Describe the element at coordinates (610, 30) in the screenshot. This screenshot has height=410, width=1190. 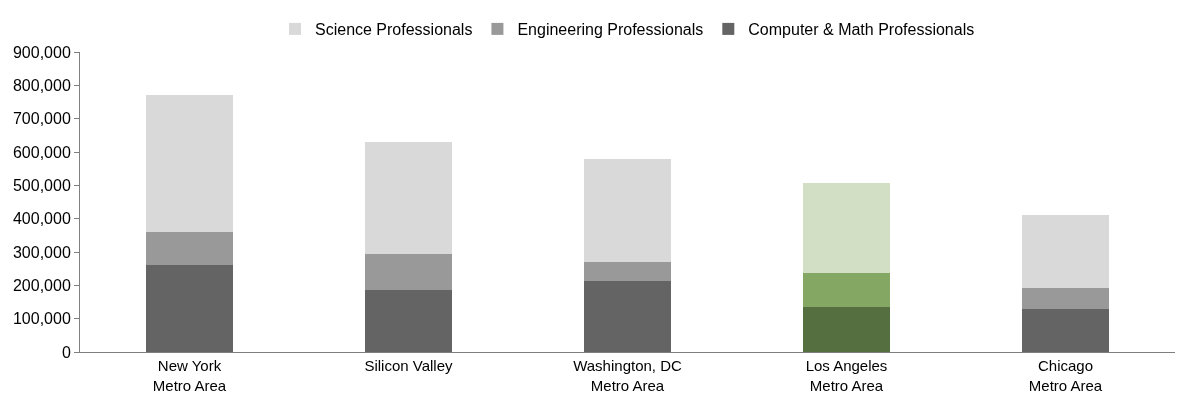
I see `legend-label: Engineering Professionals` at that location.